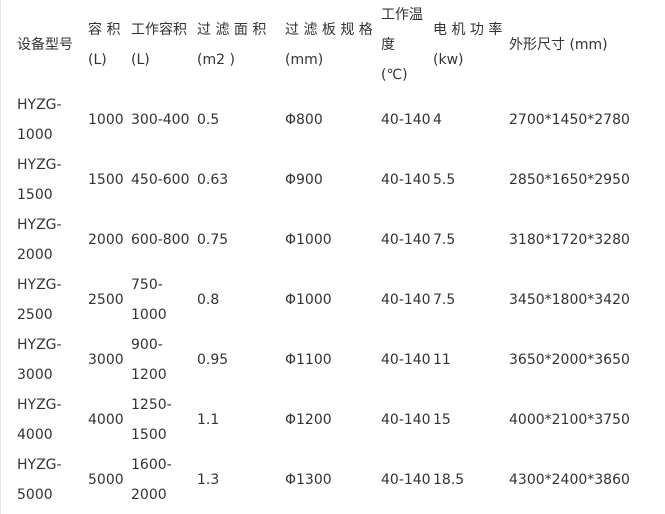  I want to click on cell-dimensions: 3650*2000*3650, so click(569, 360).